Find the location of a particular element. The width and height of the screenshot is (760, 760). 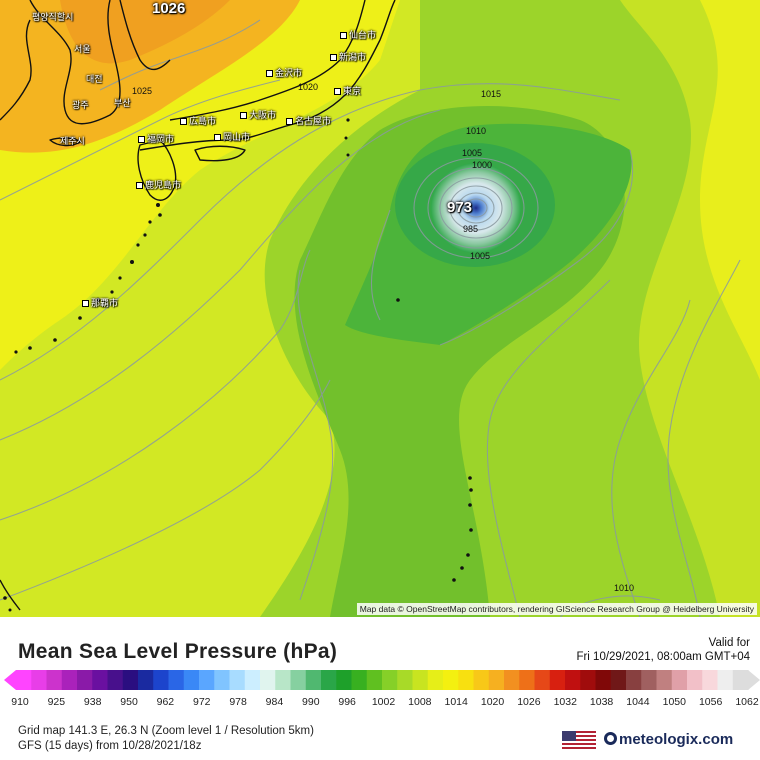

city-busan: 부산 is located at coordinates (122, 102).